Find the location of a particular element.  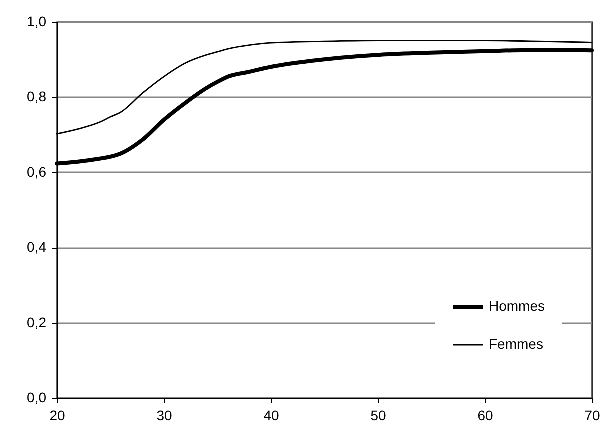

x-tick-label: 70 is located at coordinates (592, 416).